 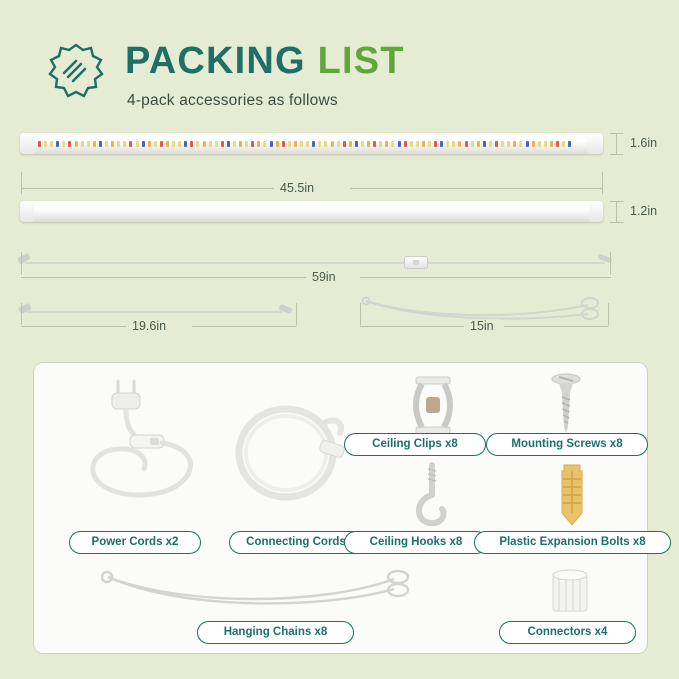 I want to click on led-bar-endcap-right, so click(x=595, y=143).